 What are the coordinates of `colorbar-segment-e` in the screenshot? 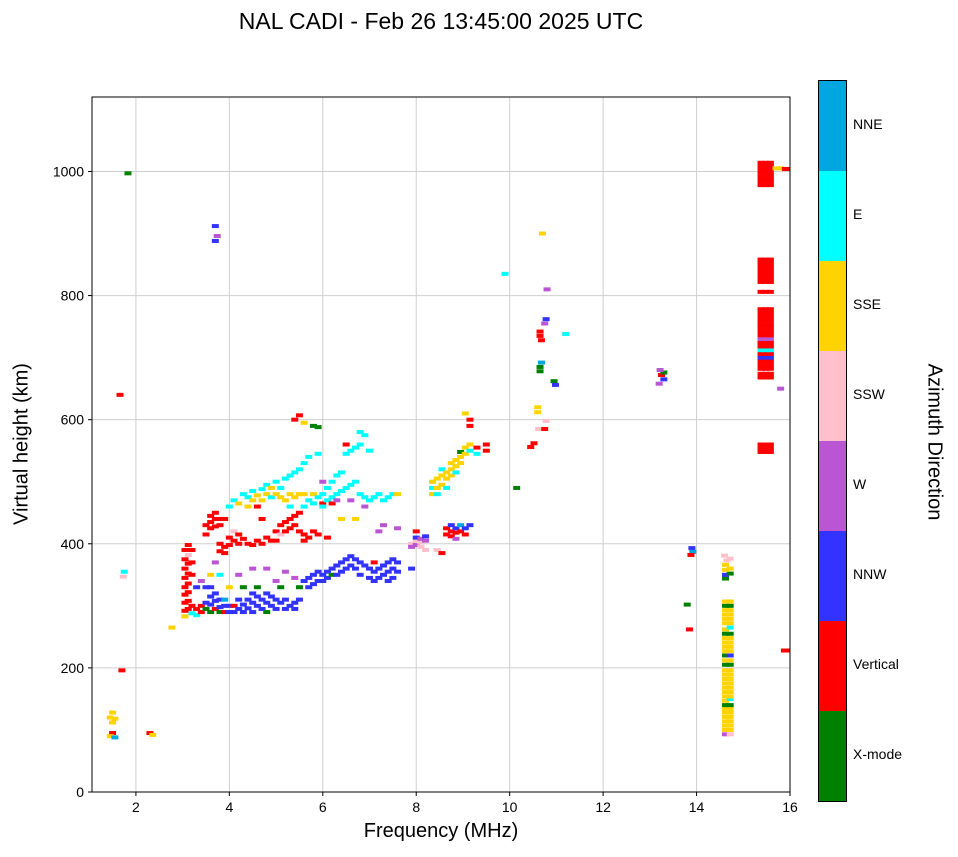 It's located at (832, 216).